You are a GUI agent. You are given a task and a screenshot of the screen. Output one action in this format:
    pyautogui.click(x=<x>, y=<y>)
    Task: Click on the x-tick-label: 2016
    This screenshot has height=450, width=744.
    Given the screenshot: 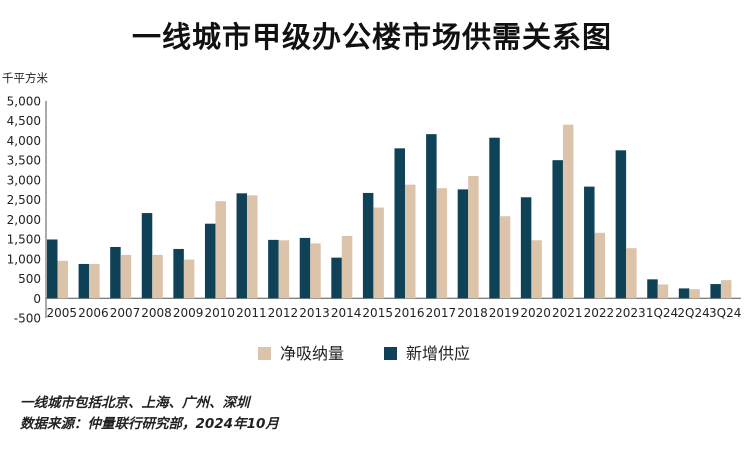 What is the action you would take?
    pyautogui.click(x=409, y=313)
    